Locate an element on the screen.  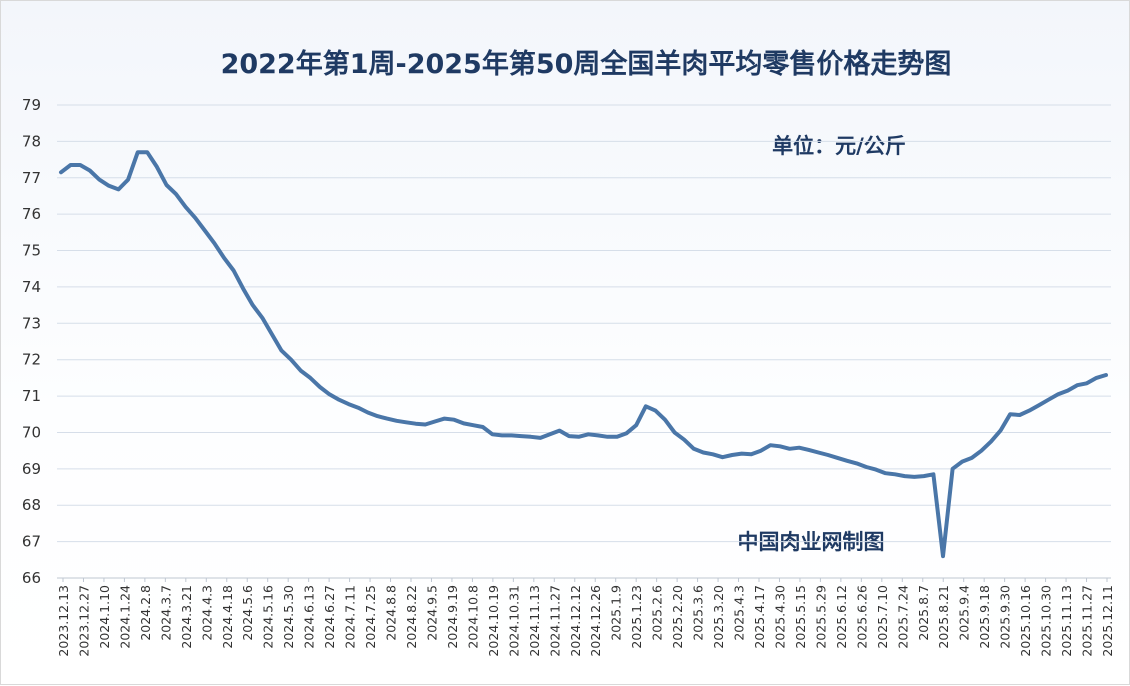
x-tick-label: 2024.3.7 is located at coordinates (165, 613).